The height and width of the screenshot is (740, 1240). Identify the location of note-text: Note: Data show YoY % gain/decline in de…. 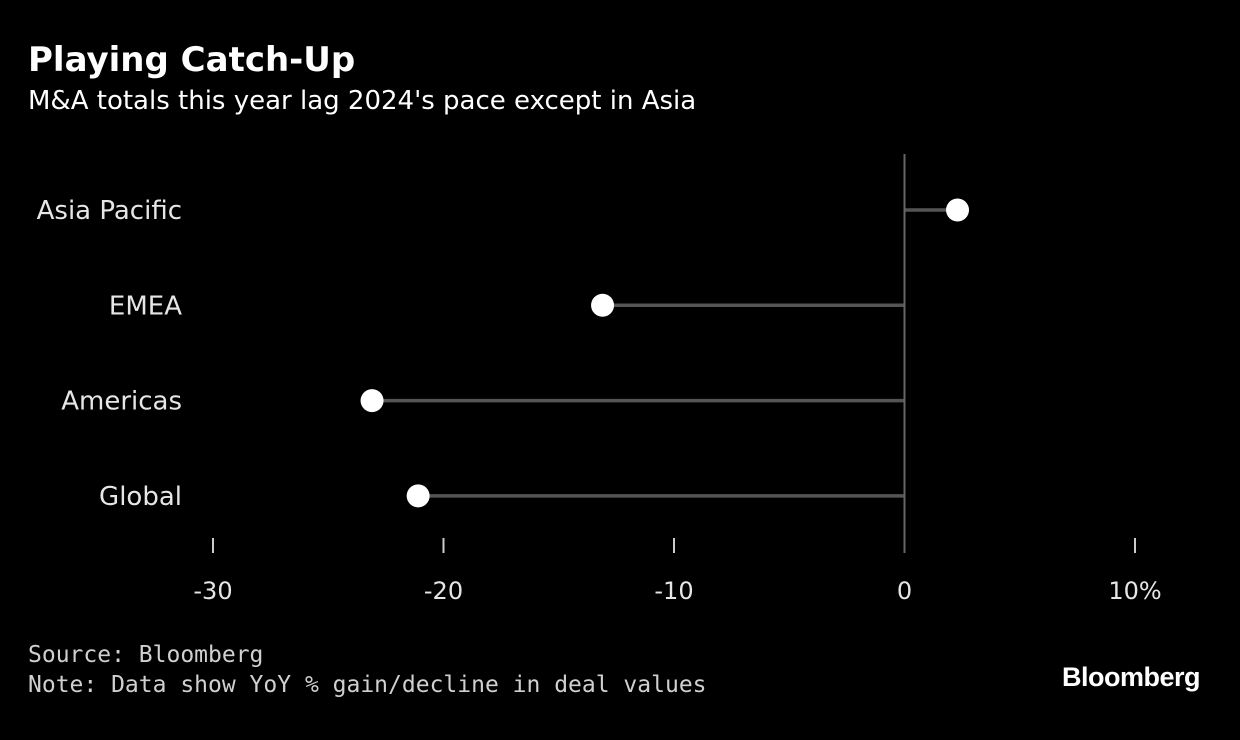
(367, 685).